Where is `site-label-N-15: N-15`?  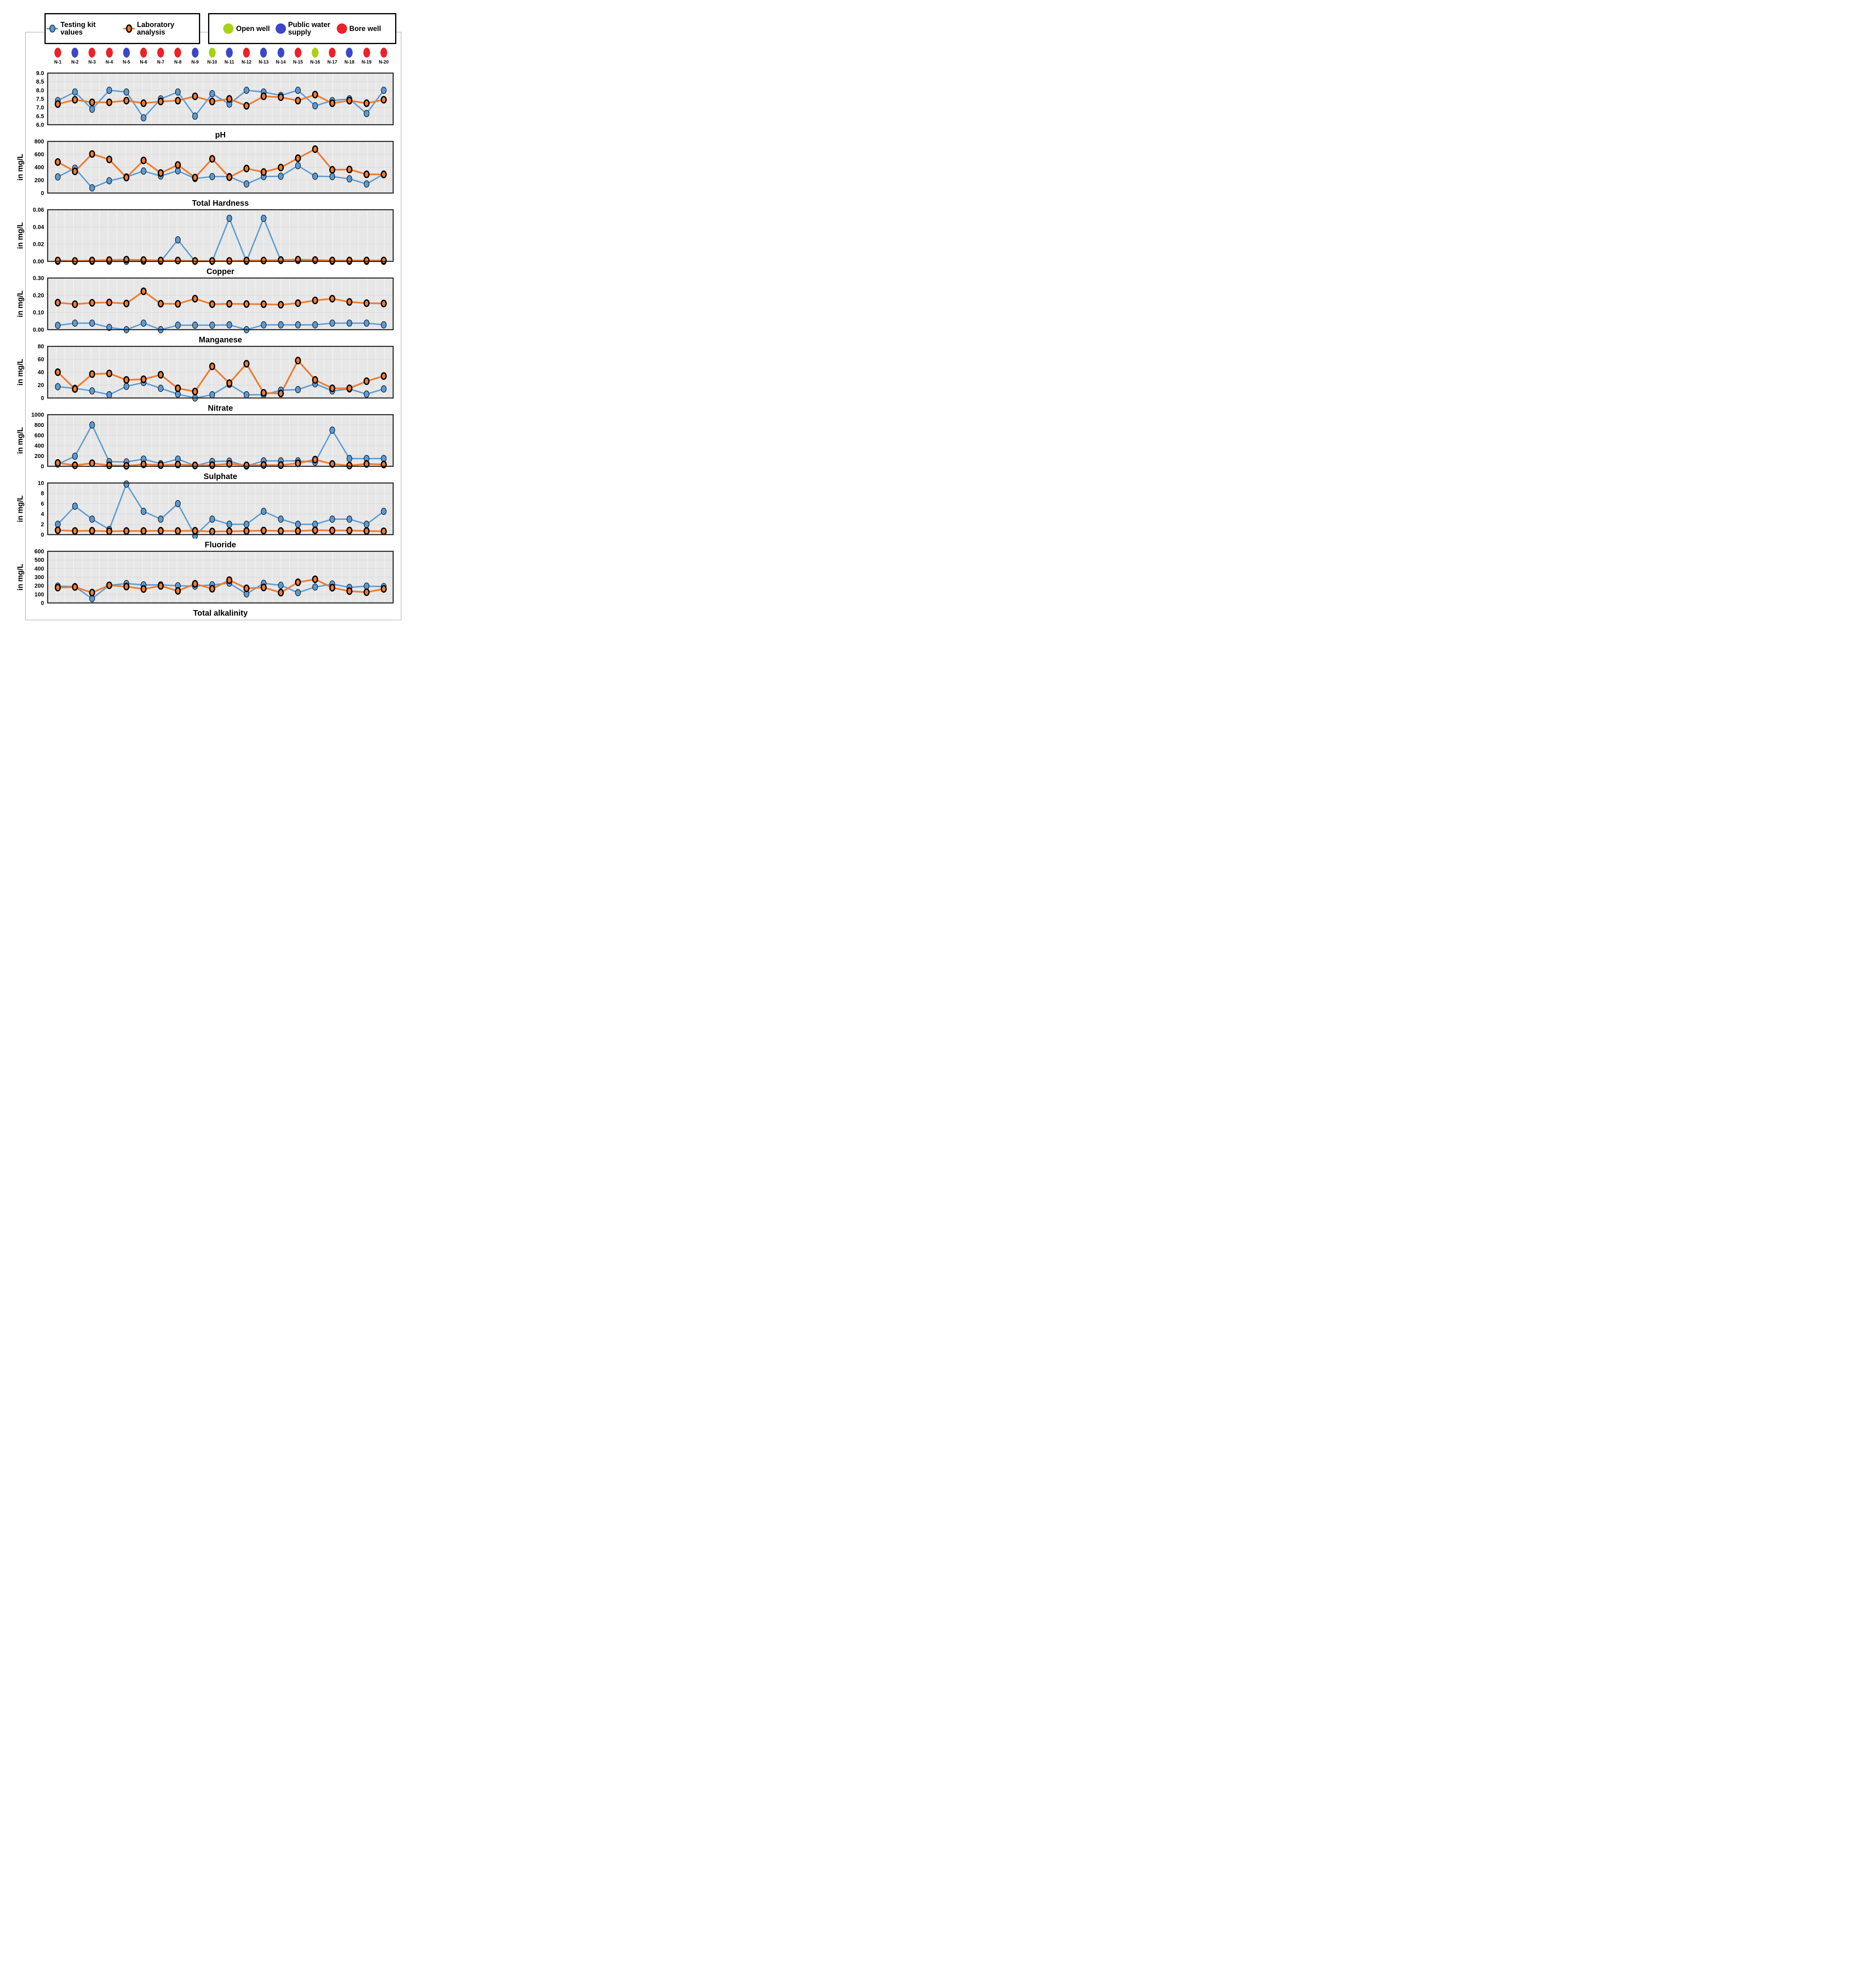 site-label-N-15: N-15 is located at coordinates (298, 63).